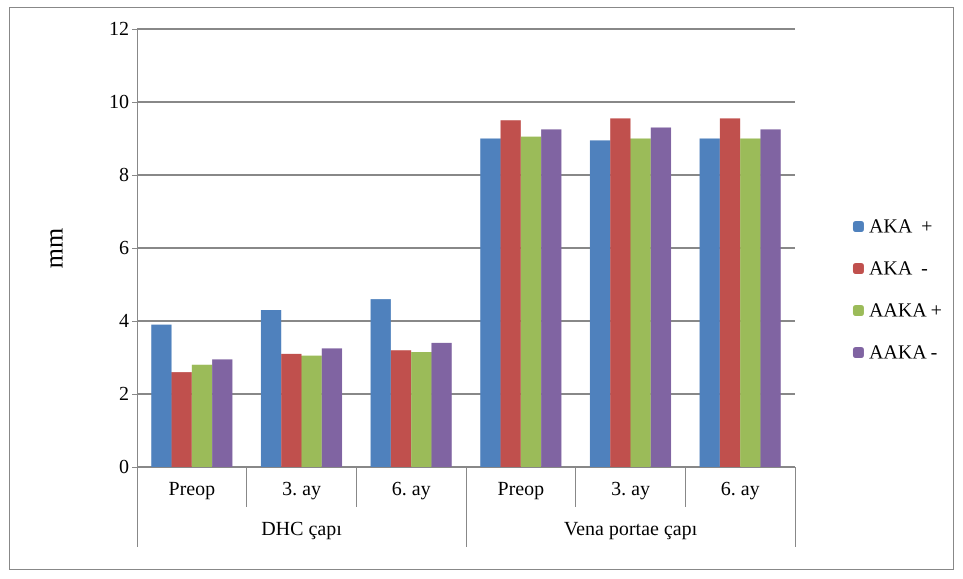 The width and height of the screenshot is (963, 579). I want to click on text: DHC çapı, so click(301, 529).